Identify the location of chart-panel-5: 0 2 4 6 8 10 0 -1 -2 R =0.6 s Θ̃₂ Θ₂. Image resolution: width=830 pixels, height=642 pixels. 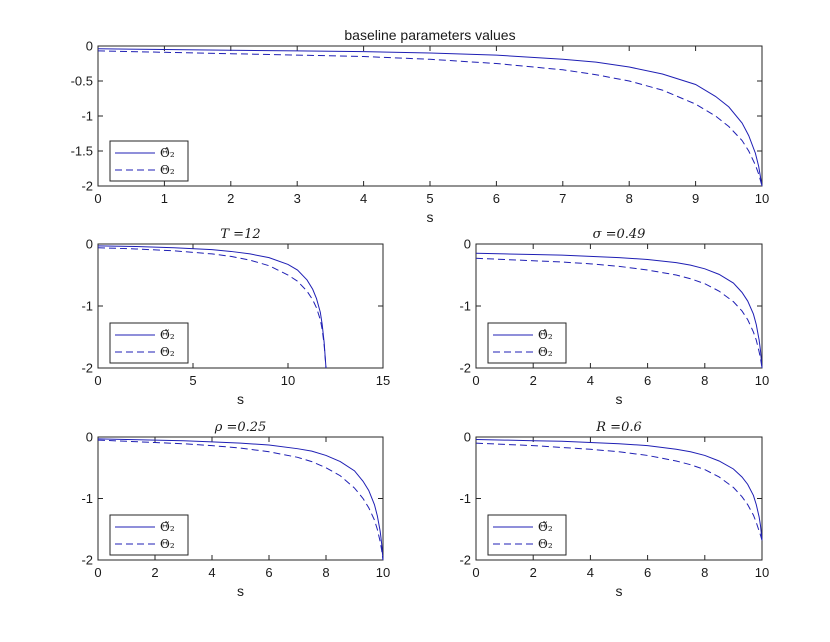
(614, 509).